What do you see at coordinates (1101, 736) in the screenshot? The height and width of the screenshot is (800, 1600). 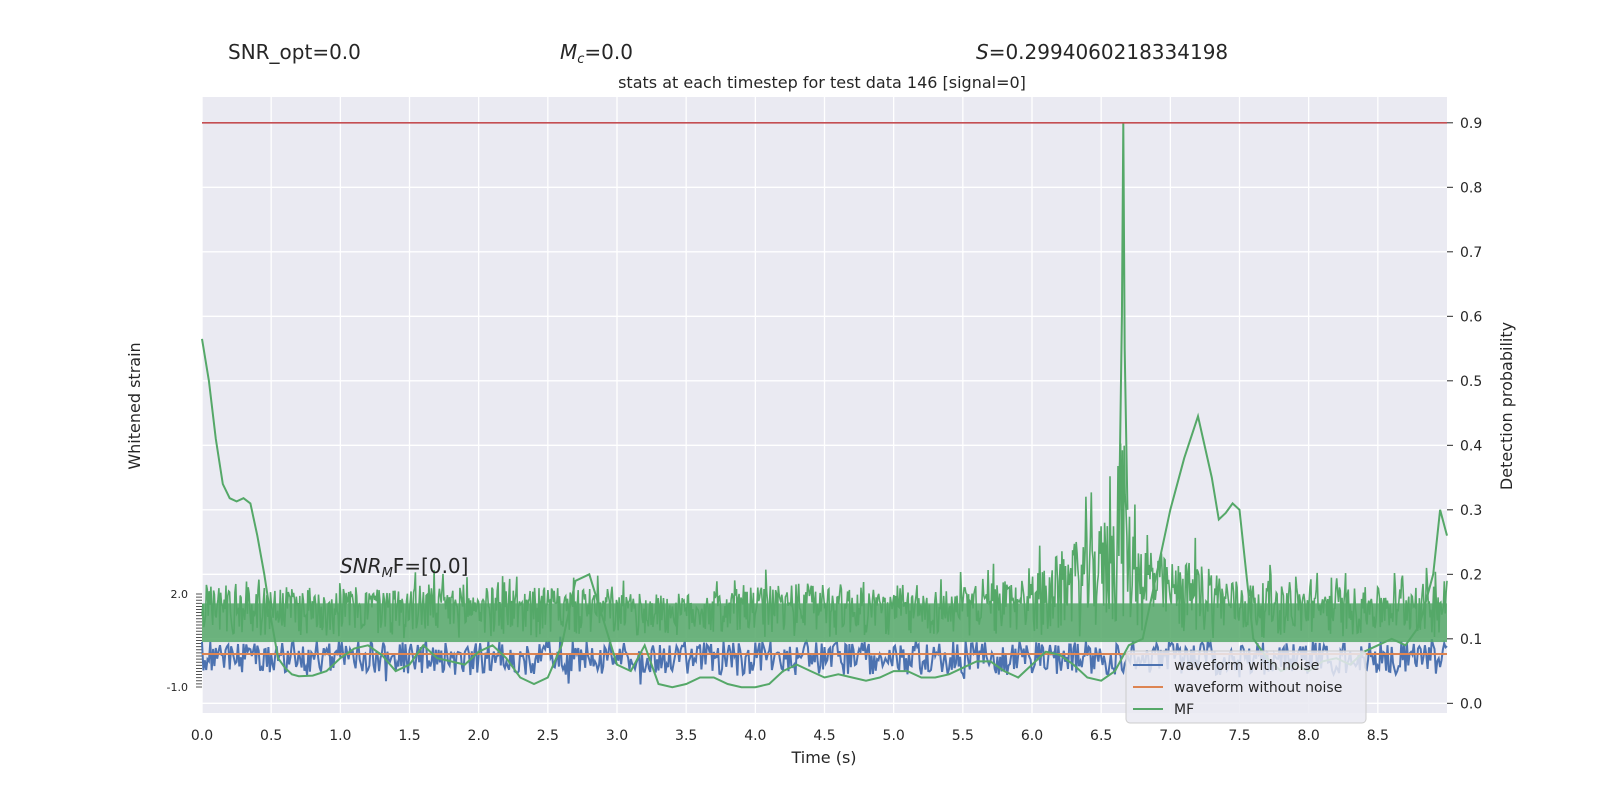 I see `x-tick-label: 6.5` at bounding box center [1101, 736].